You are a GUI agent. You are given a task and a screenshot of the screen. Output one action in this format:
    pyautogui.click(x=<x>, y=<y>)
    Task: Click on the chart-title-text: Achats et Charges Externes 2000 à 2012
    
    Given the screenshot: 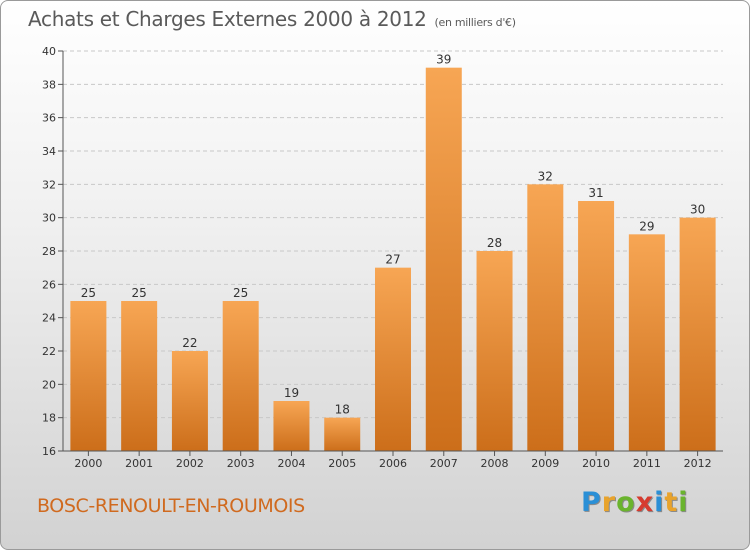 What is the action you would take?
    pyautogui.click(x=227, y=19)
    